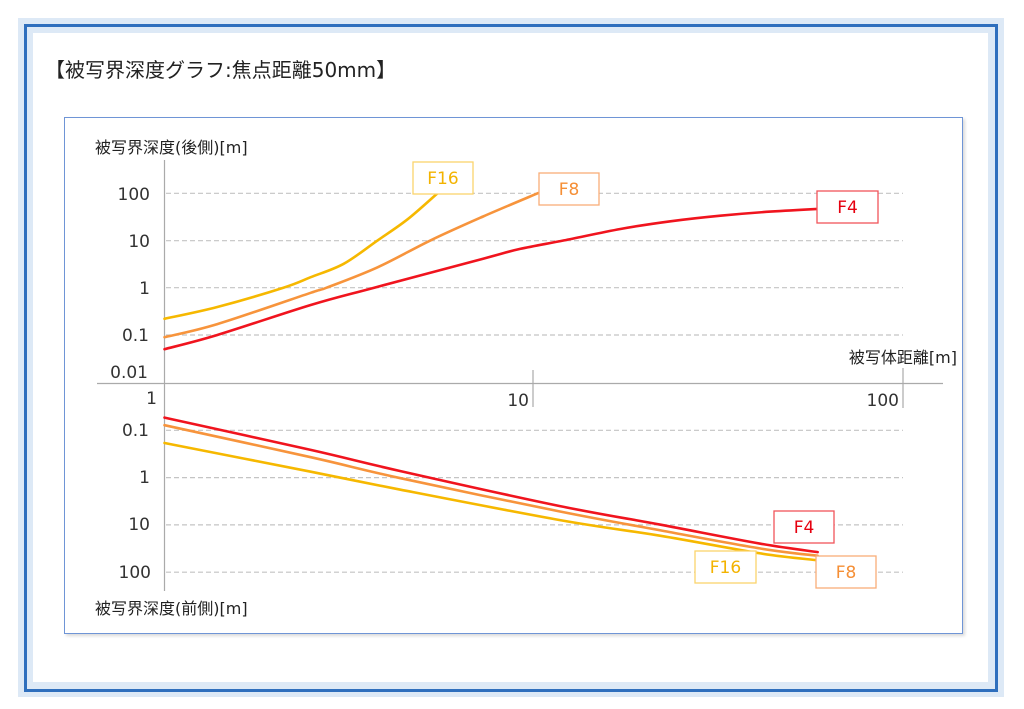 The width and height of the screenshot is (1024, 709). What do you see at coordinates (144, 478) in the screenshot?
I see `front-y-tick: 1` at bounding box center [144, 478].